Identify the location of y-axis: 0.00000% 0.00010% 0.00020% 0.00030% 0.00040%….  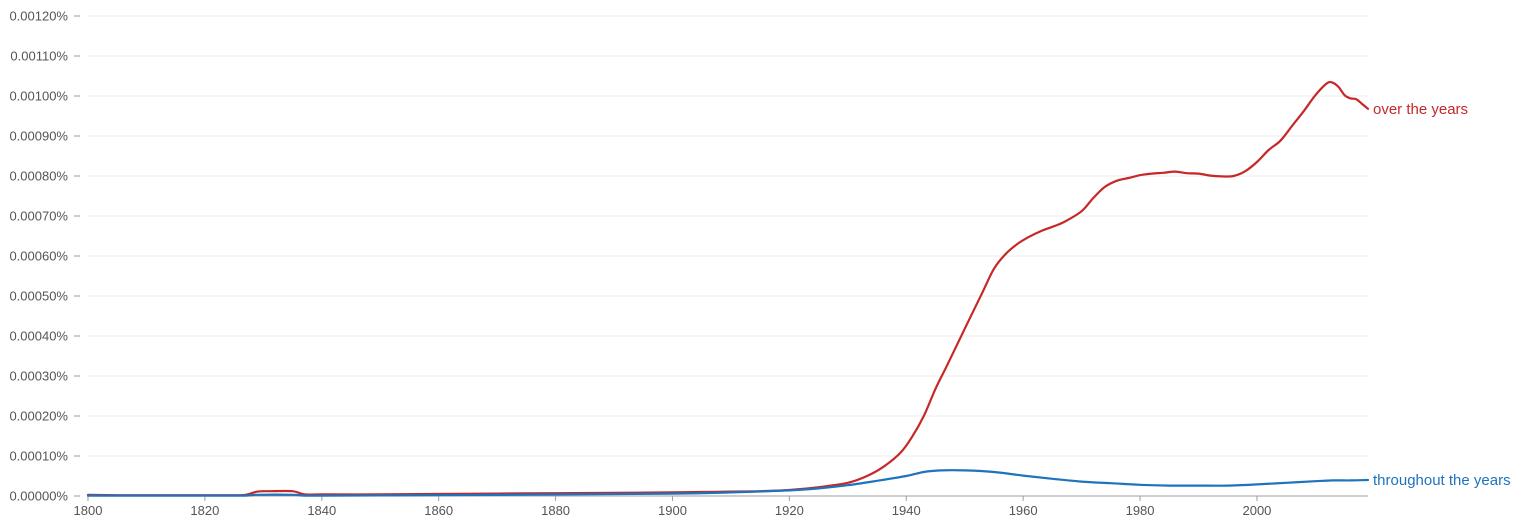
(44, 256).